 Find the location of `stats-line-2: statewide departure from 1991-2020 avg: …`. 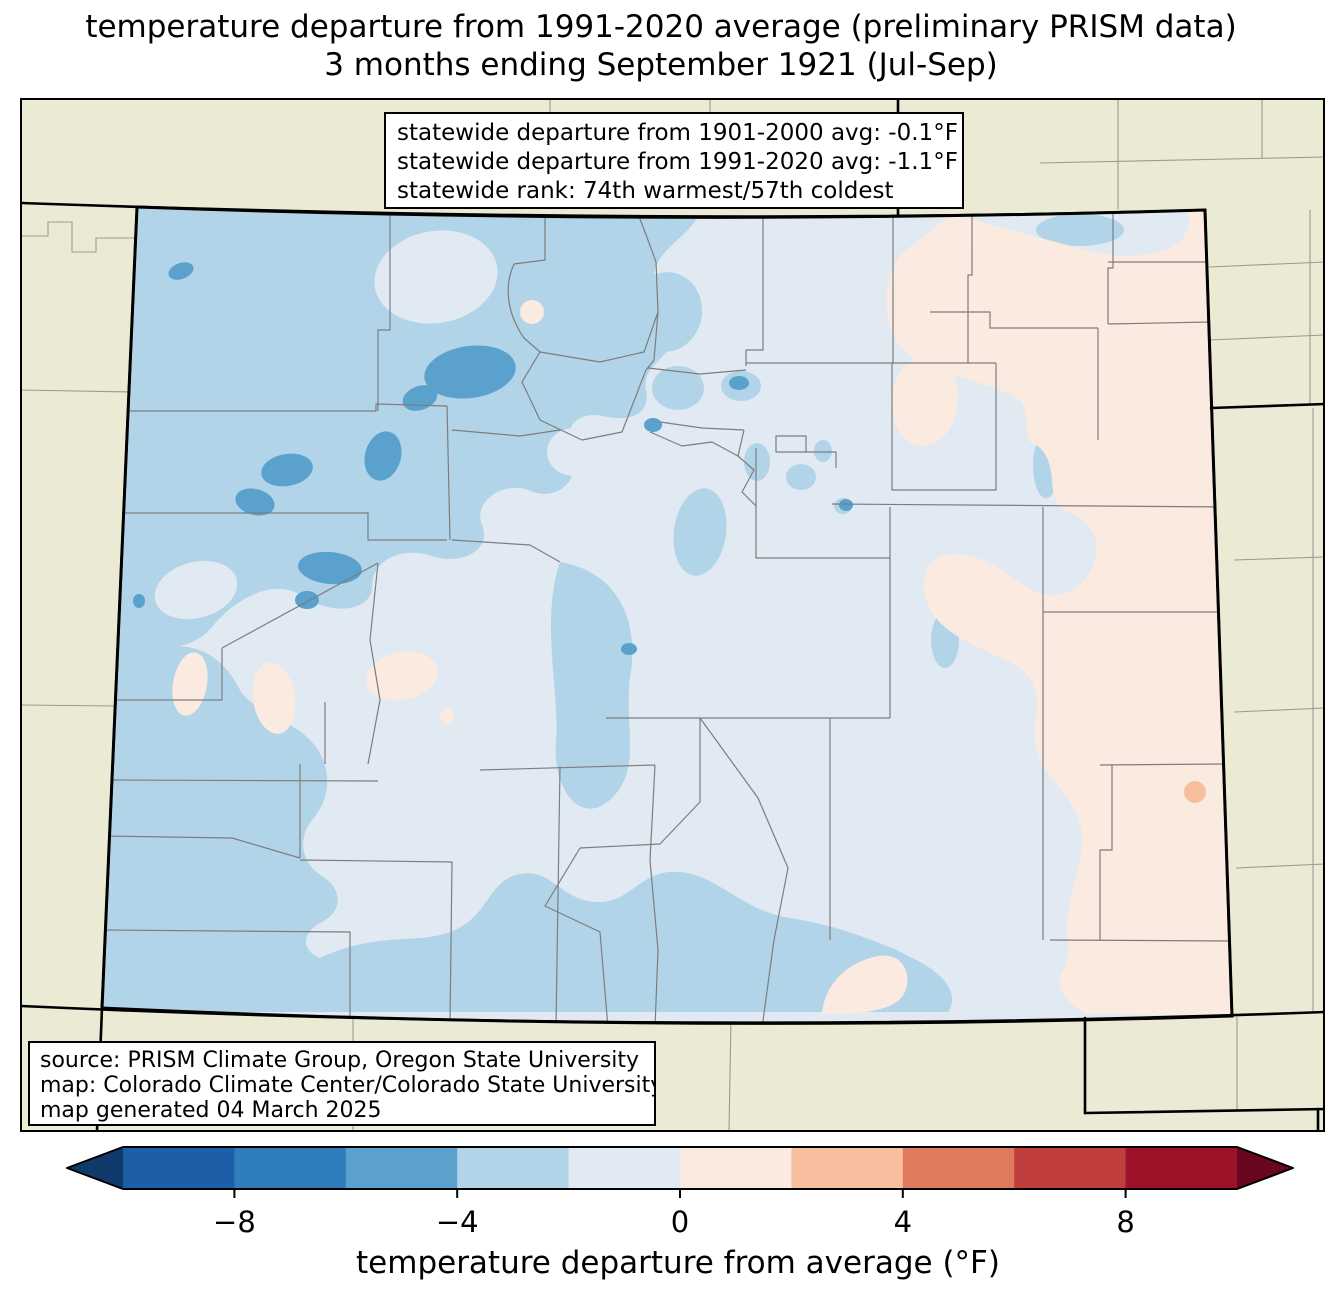

stats-line-2: statewide departure from 1991-2020 avg: … is located at coordinates (677, 162).